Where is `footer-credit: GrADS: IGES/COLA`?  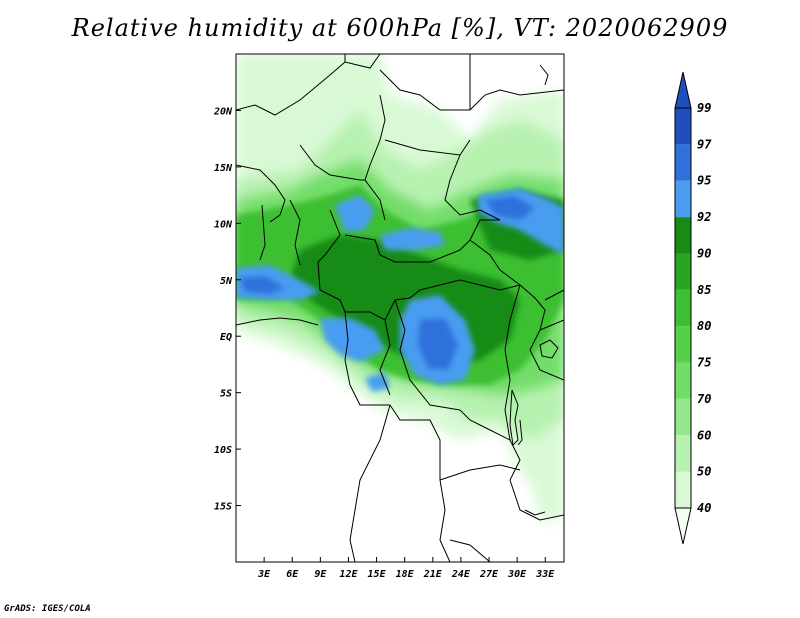 footer-credit: GrADS: IGES/COLA is located at coordinates (47, 609).